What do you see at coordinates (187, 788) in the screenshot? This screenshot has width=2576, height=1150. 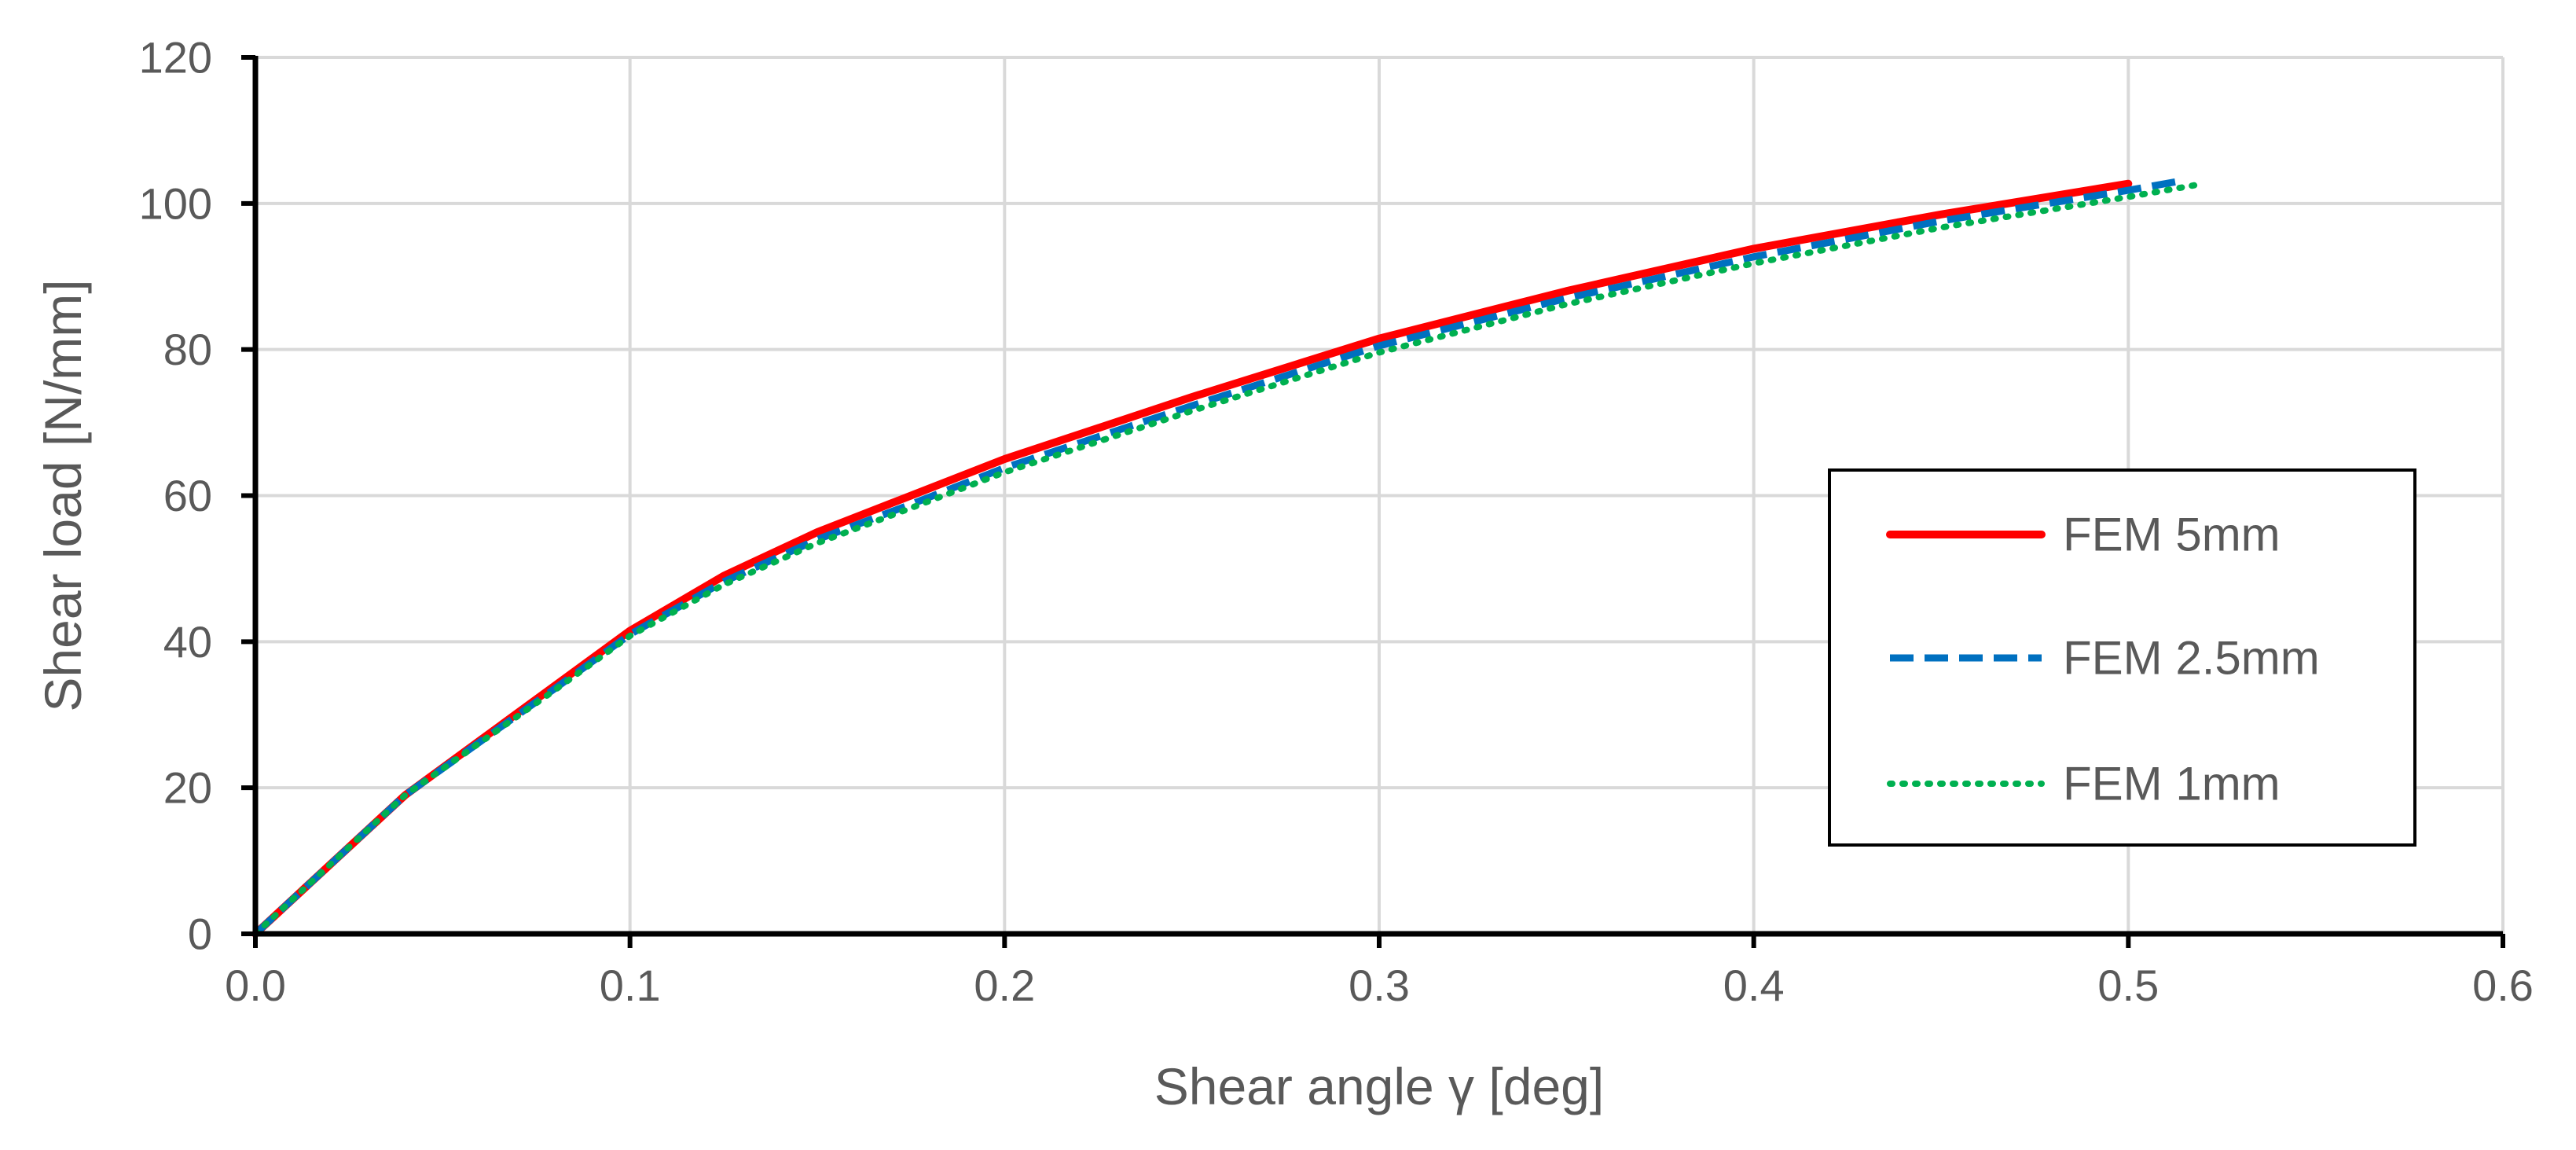 I see `y-tick-label: 20` at bounding box center [187, 788].